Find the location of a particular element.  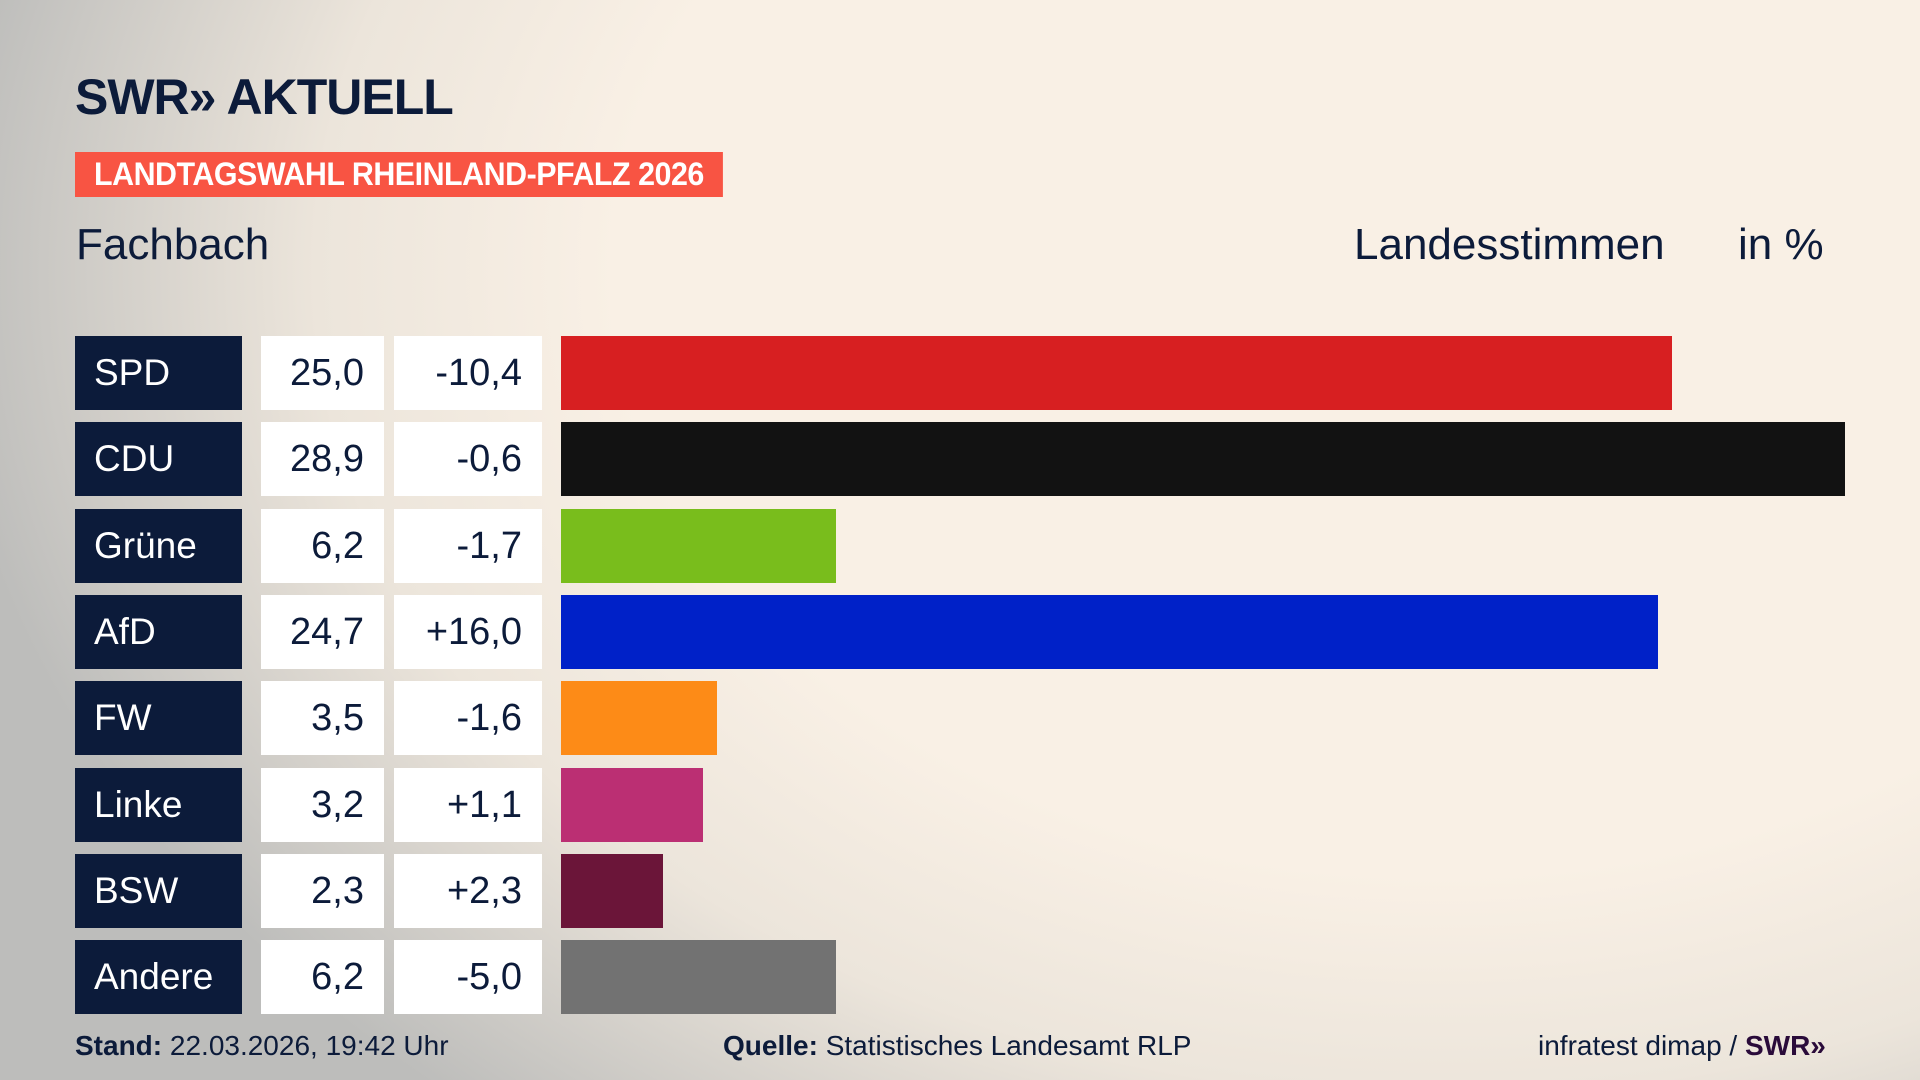

party-row: Grüne 6,2 -1,7 is located at coordinates (975, 545).